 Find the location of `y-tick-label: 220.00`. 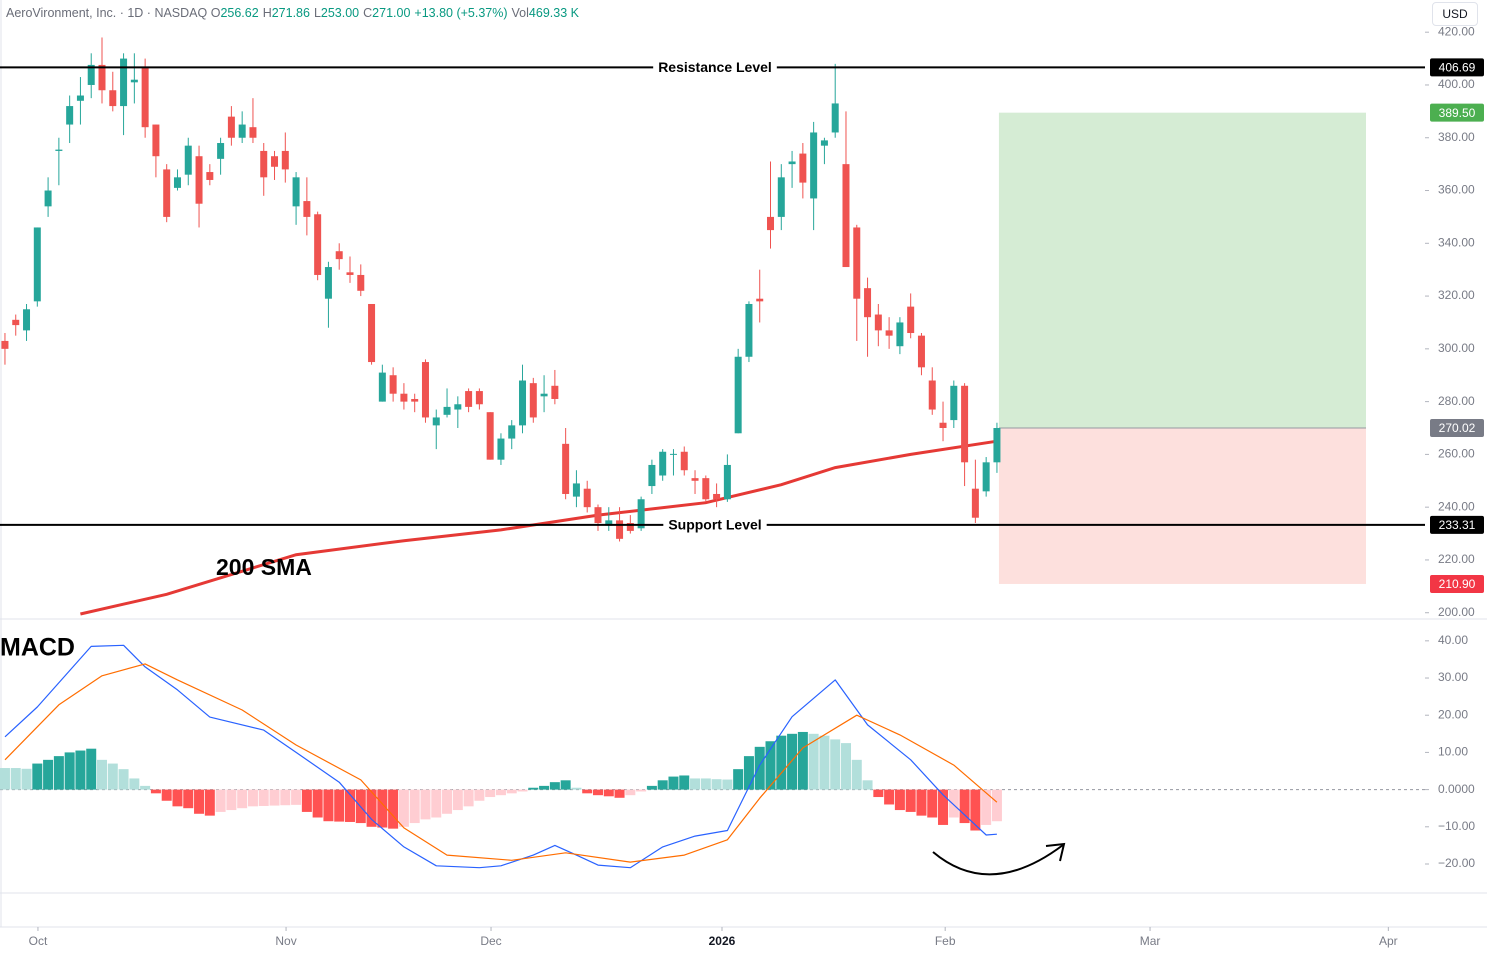

y-tick-label: 220.00 is located at coordinates (1456, 559).